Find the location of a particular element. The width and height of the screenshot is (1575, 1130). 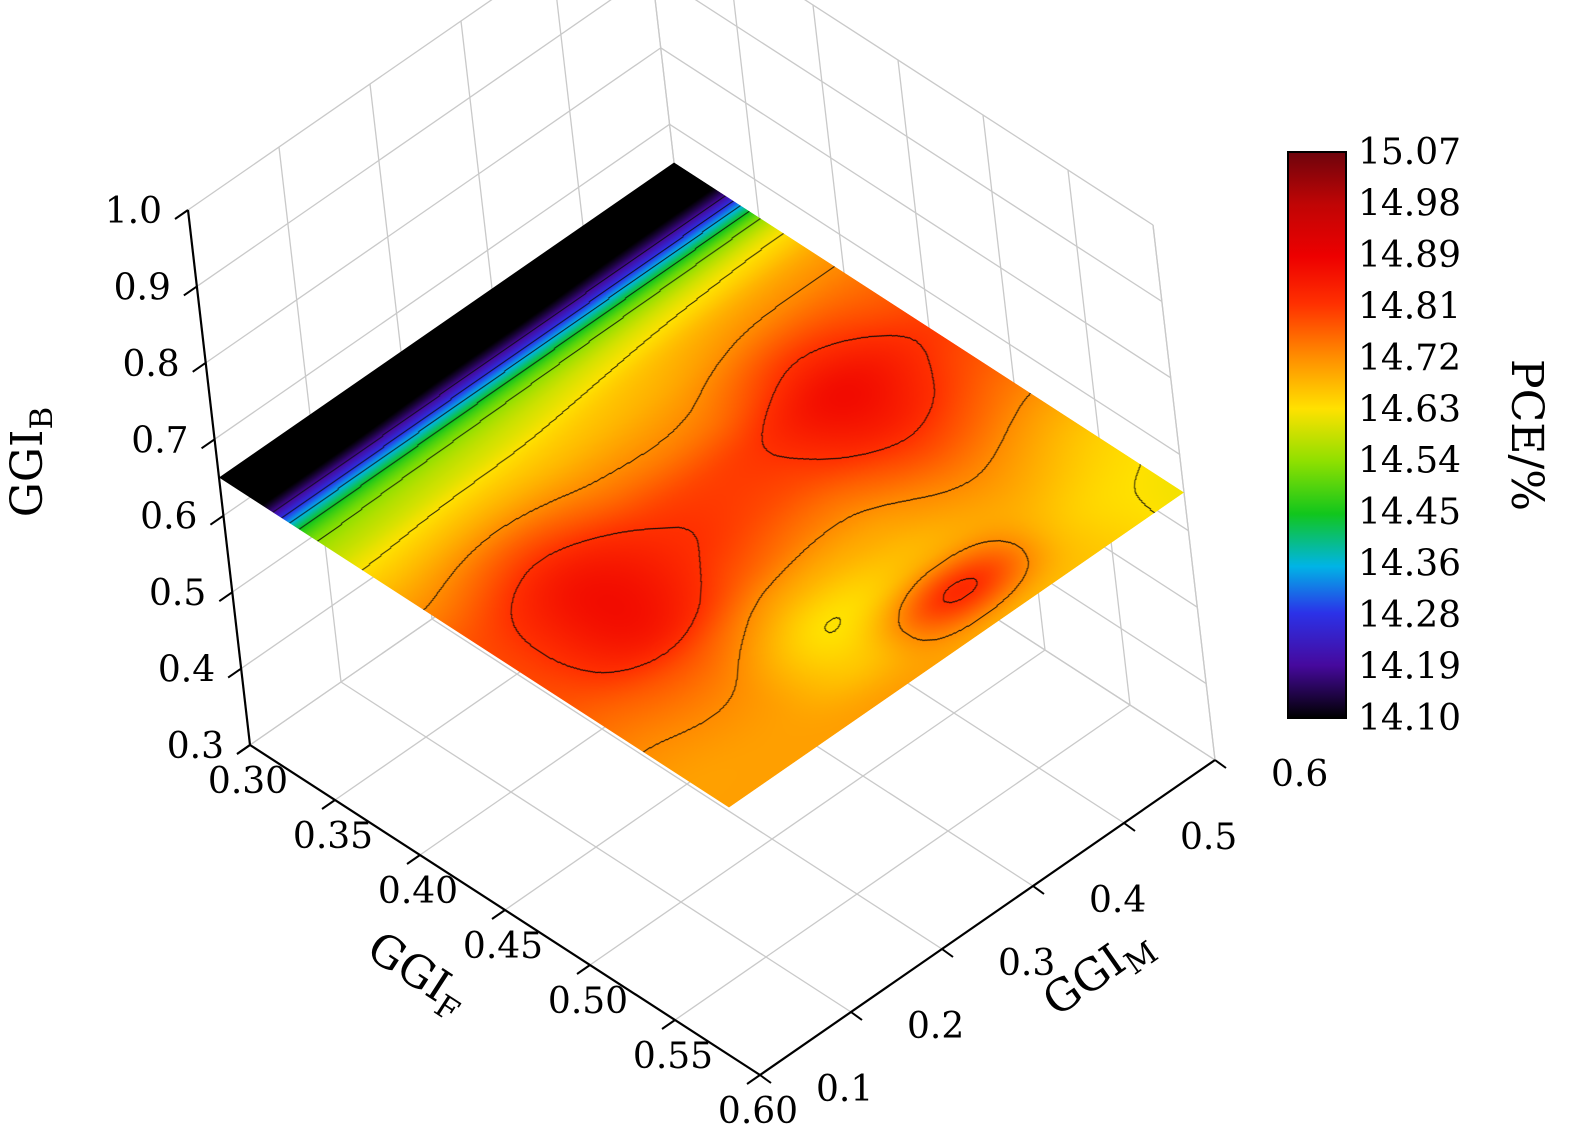

colorbar-tick-label: 14.63 is located at coordinates (1409, 409).